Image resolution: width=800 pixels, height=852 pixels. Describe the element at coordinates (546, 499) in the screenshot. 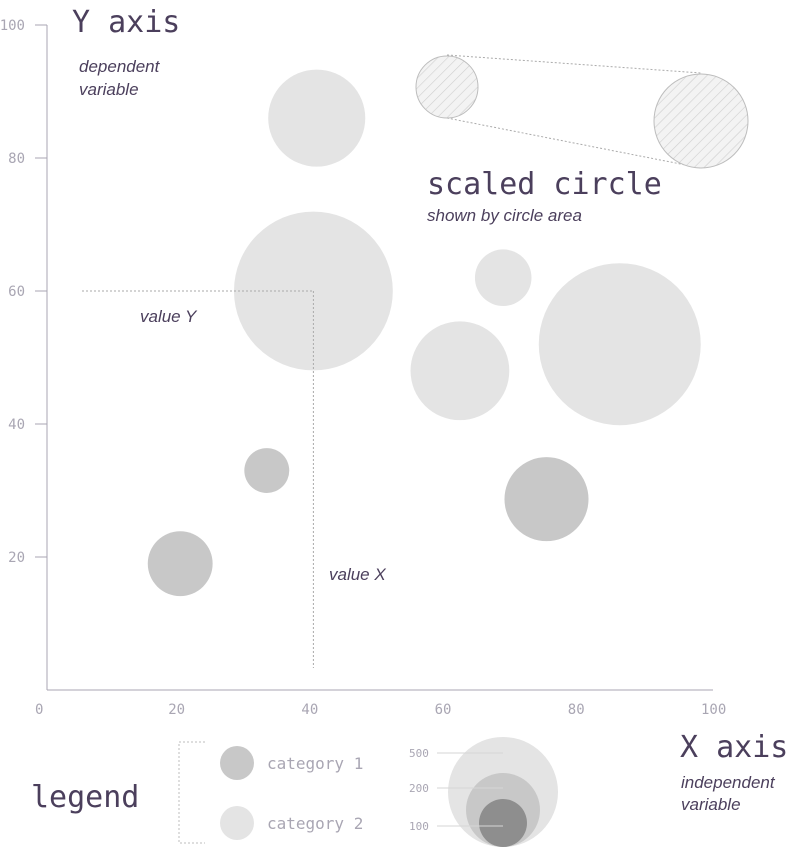

I see `bubble-series1-point3` at that location.